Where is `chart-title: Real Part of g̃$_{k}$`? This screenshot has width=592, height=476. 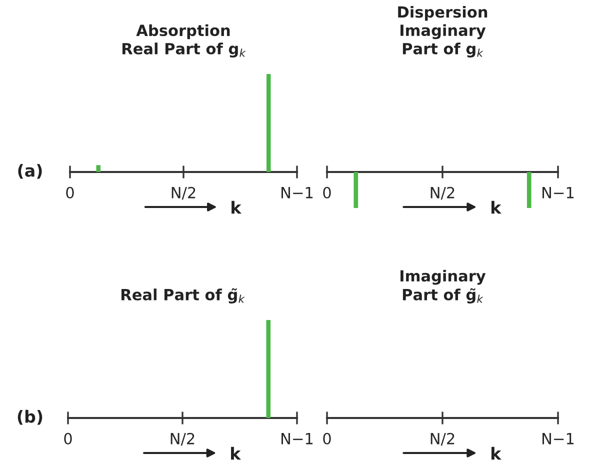
chart-title: Real Part of g̃$_{k}$ is located at coordinates (183, 296).